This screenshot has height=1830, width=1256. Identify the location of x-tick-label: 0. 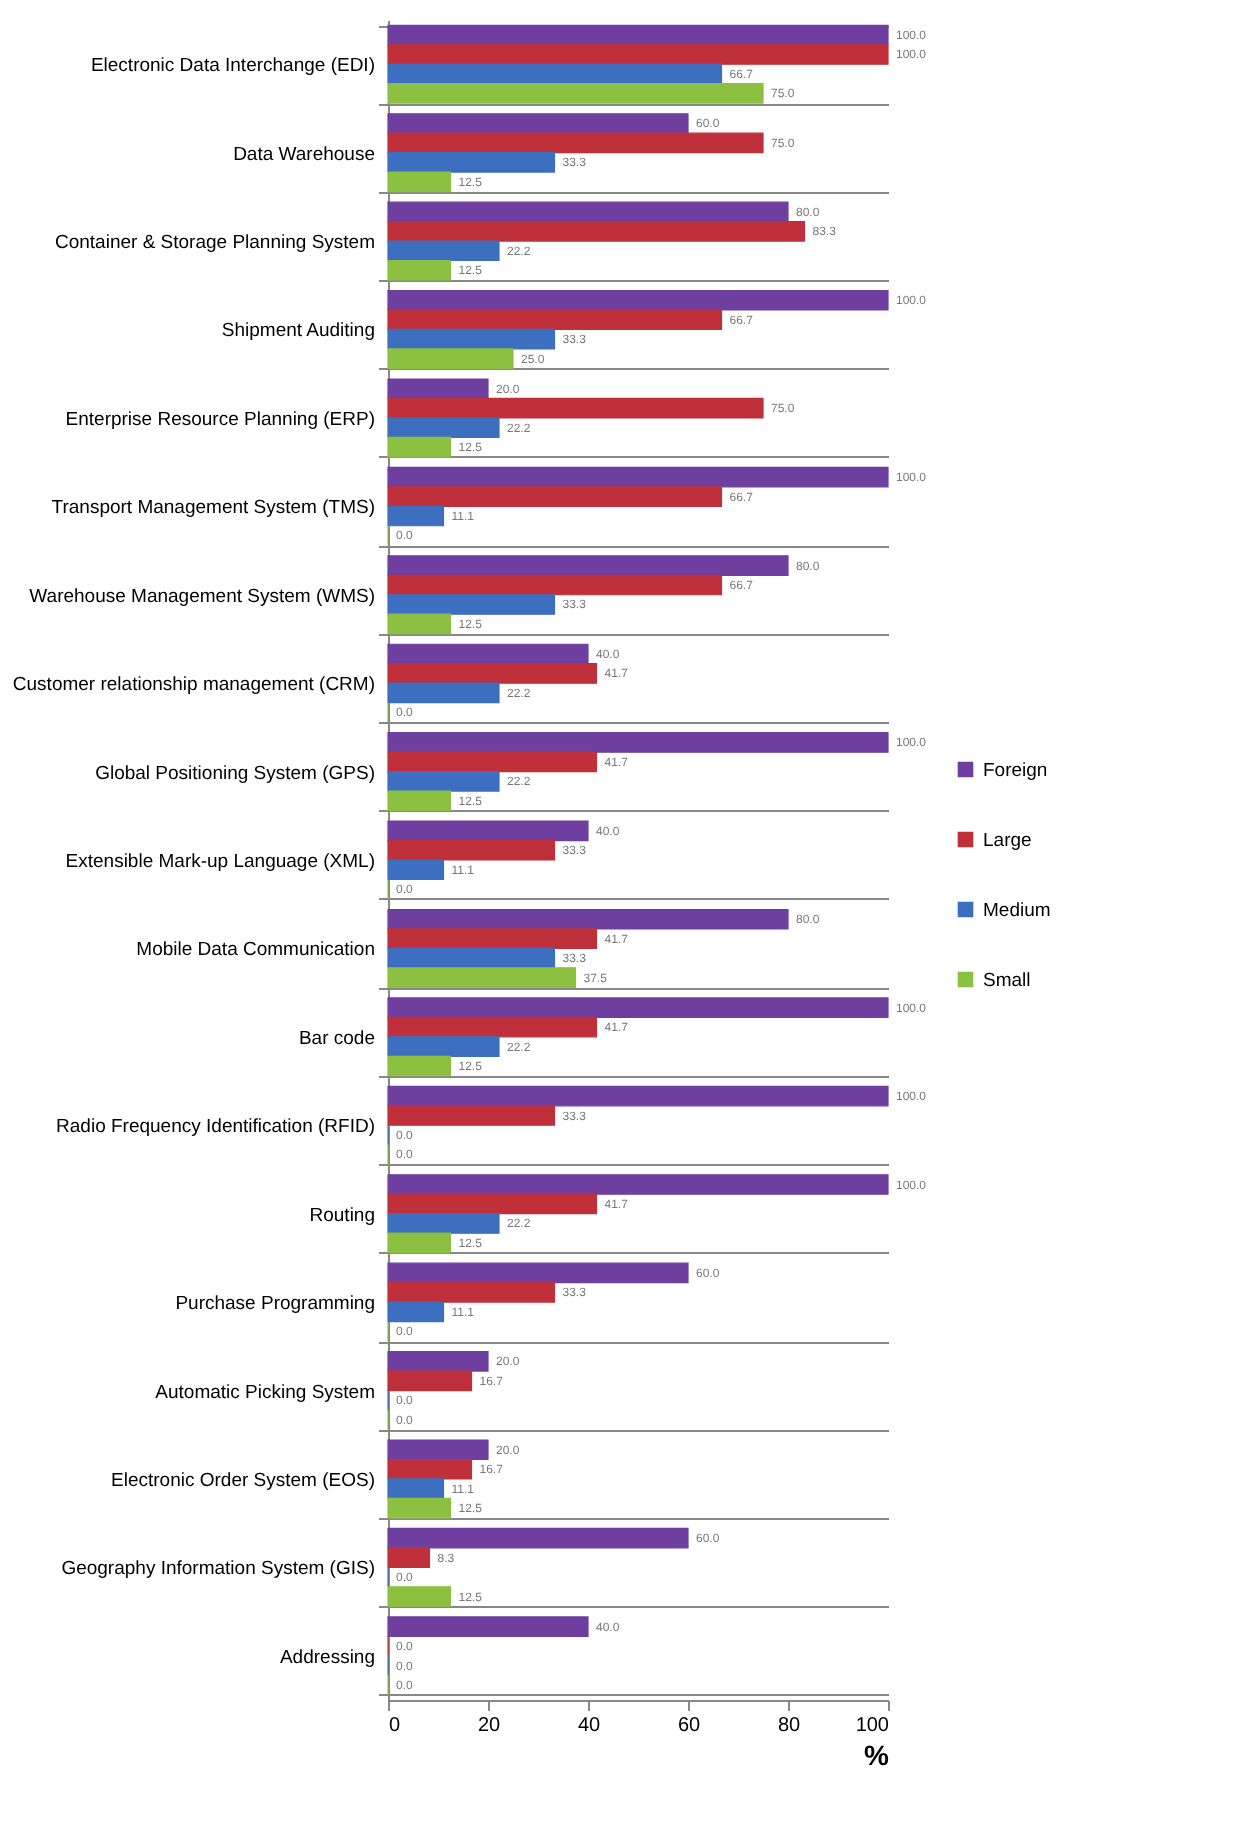
(395, 1726).